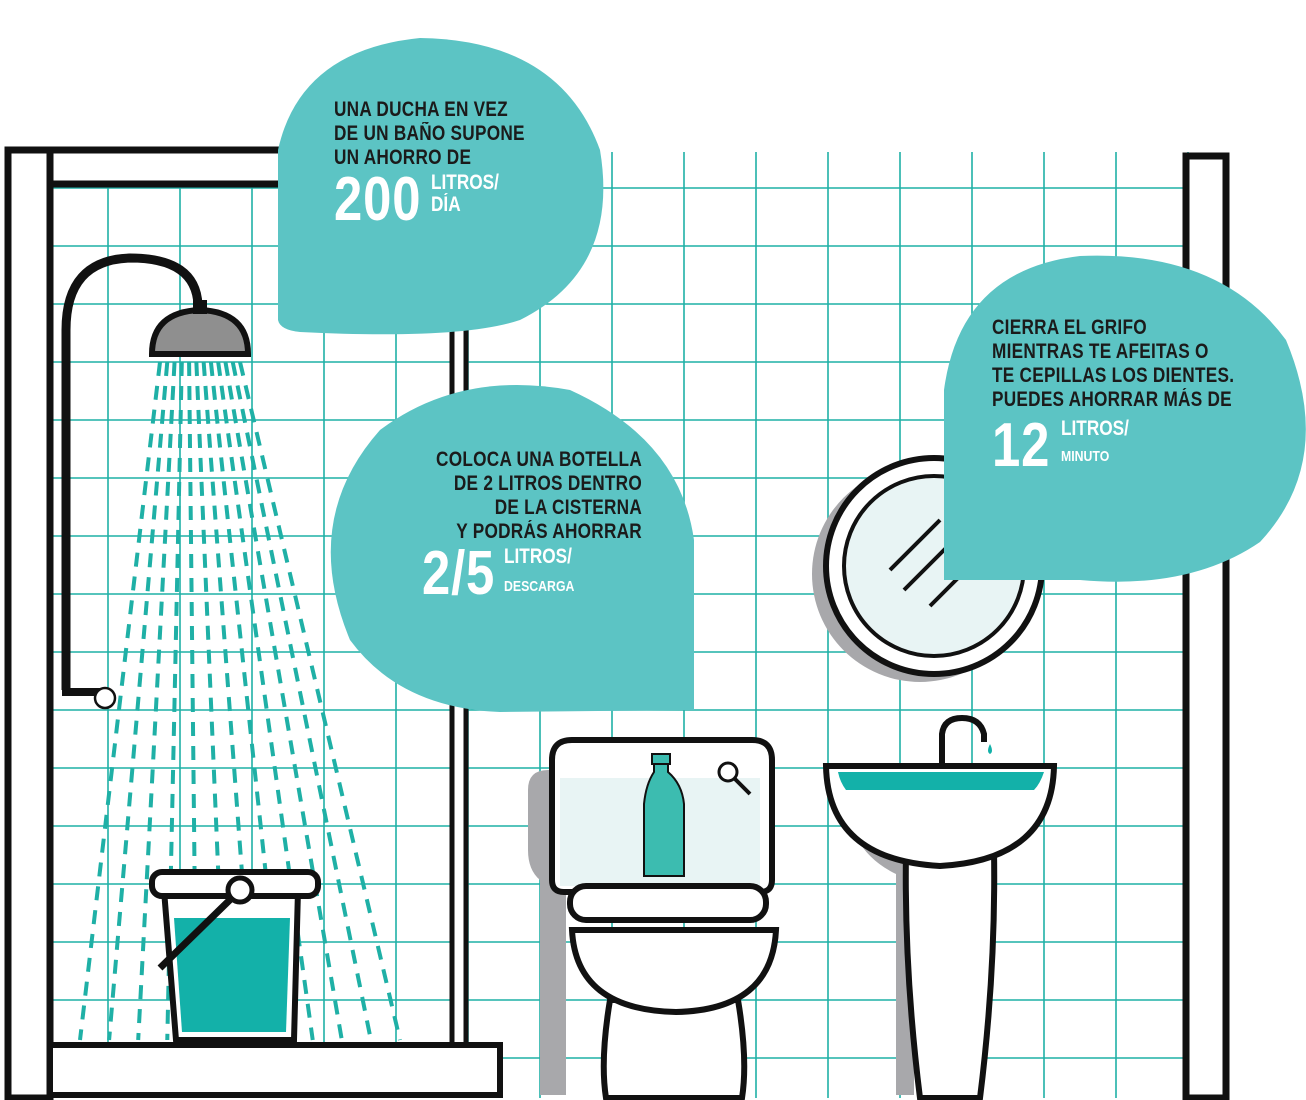  I want to click on toilet-tip-unit-top: LITROS/, so click(537, 556).